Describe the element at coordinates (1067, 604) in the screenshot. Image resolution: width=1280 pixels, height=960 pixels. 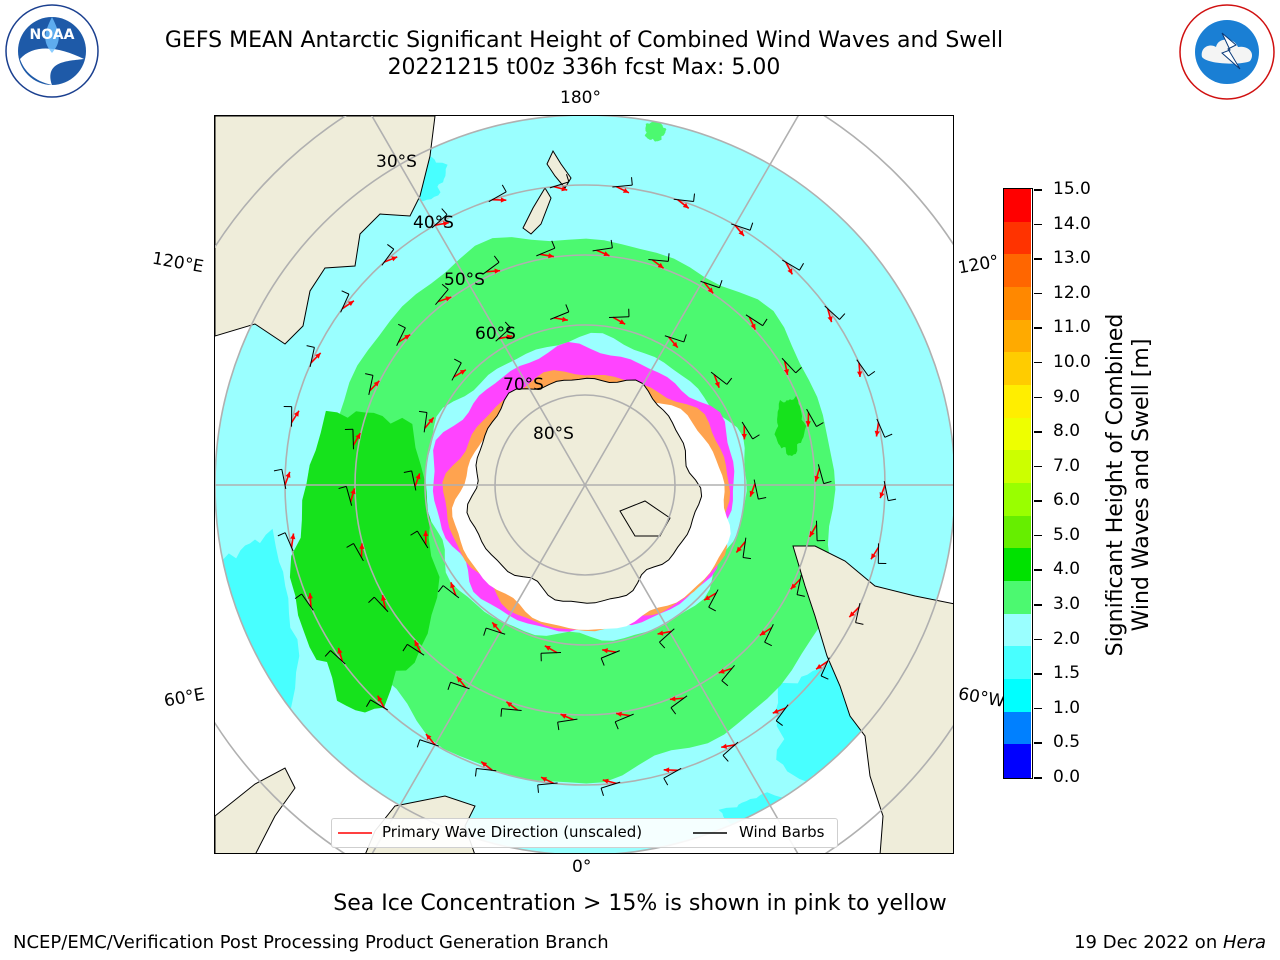
I see `colorbar-tick-label: 3.0` at that location.